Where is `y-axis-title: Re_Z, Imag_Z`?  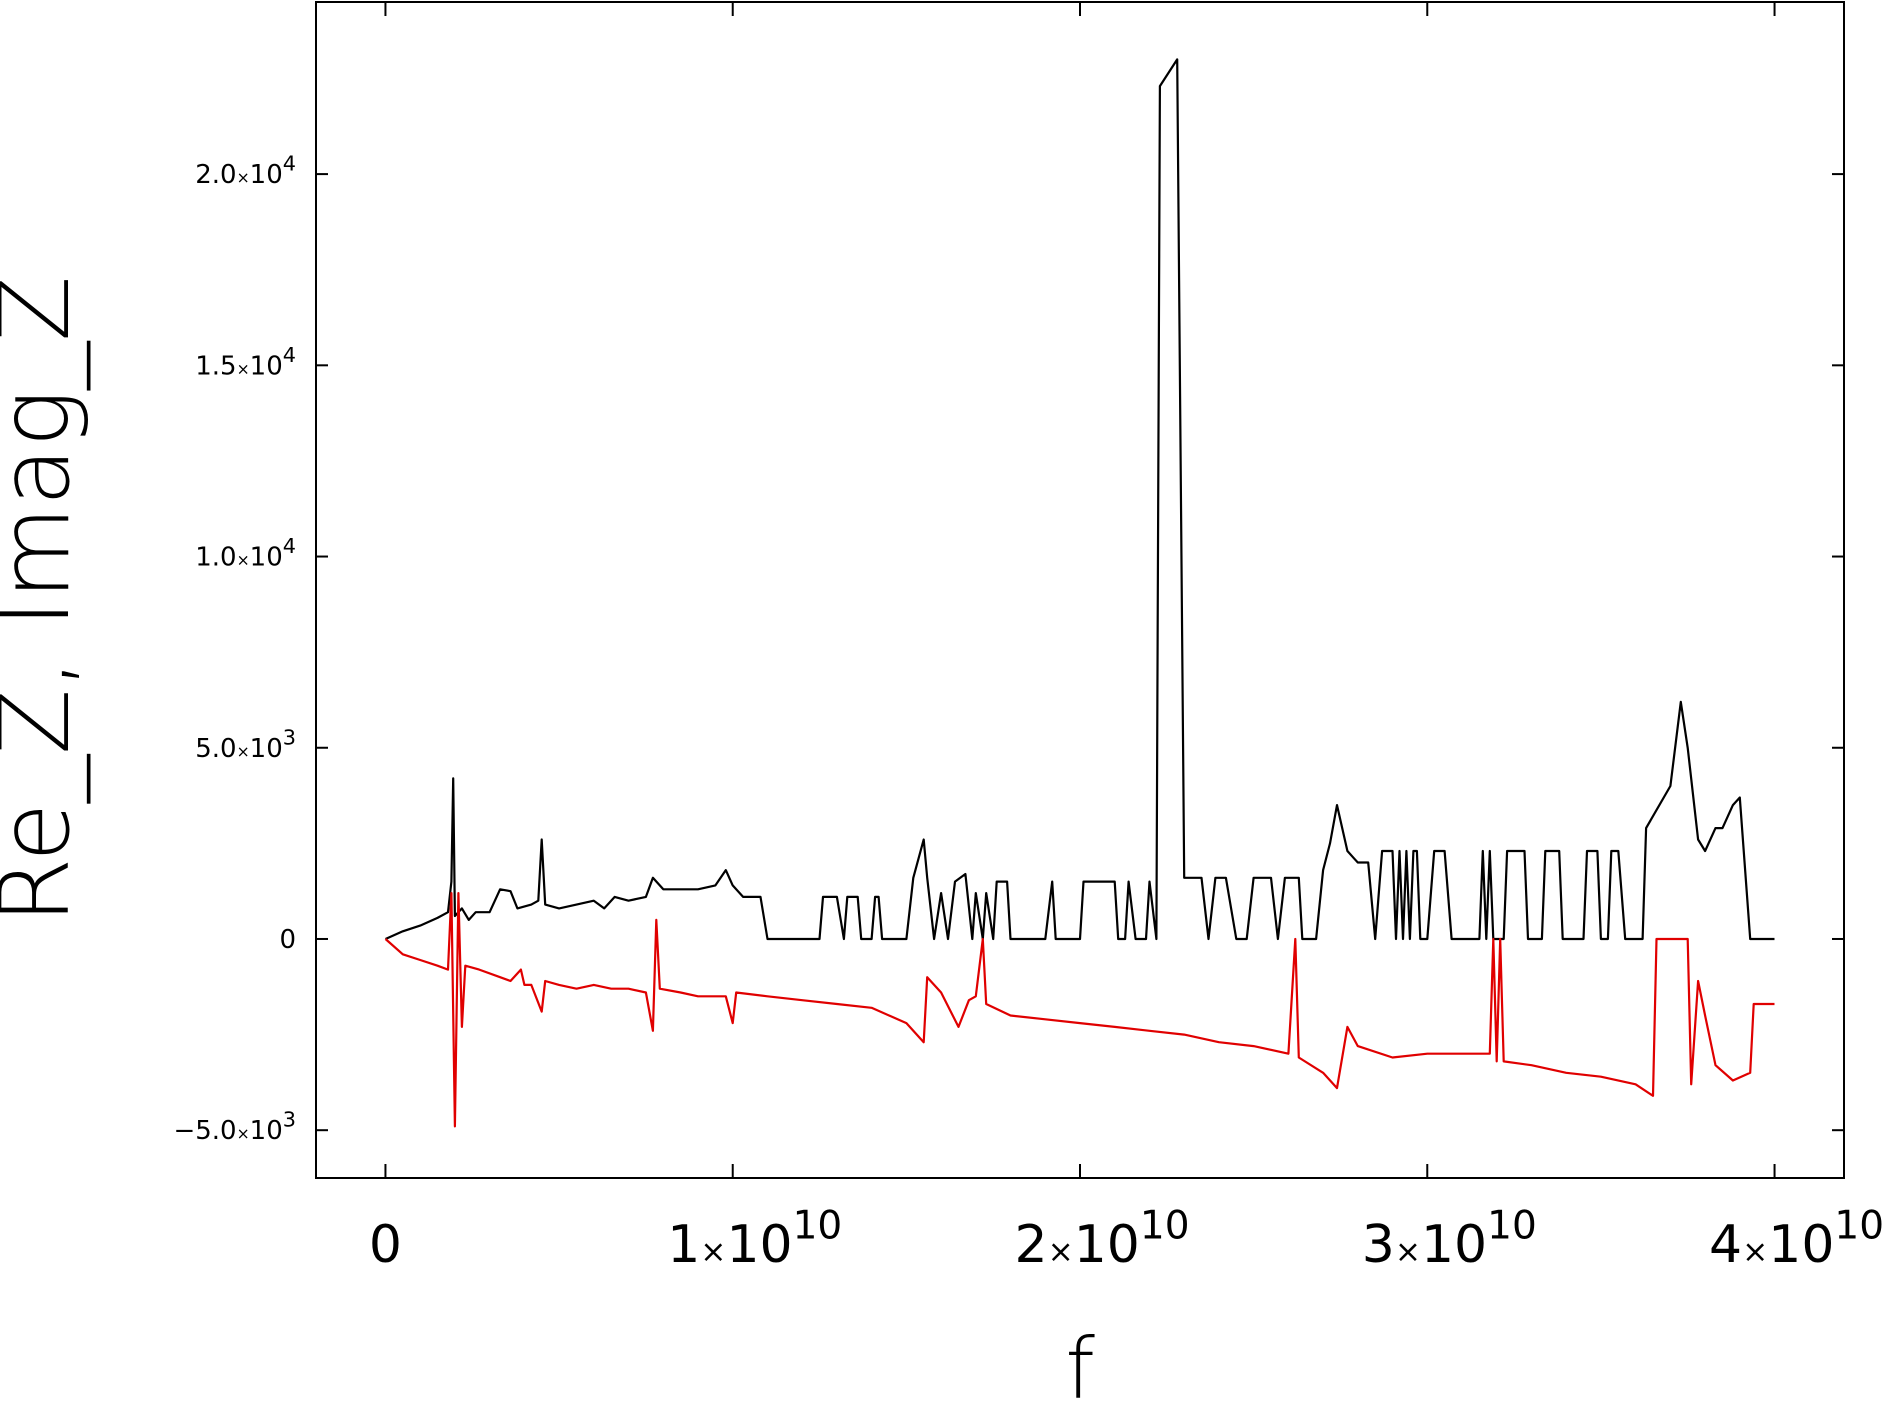
y-axis-title: Re_Z, Imag_Z is located at coordinates (45, 600).